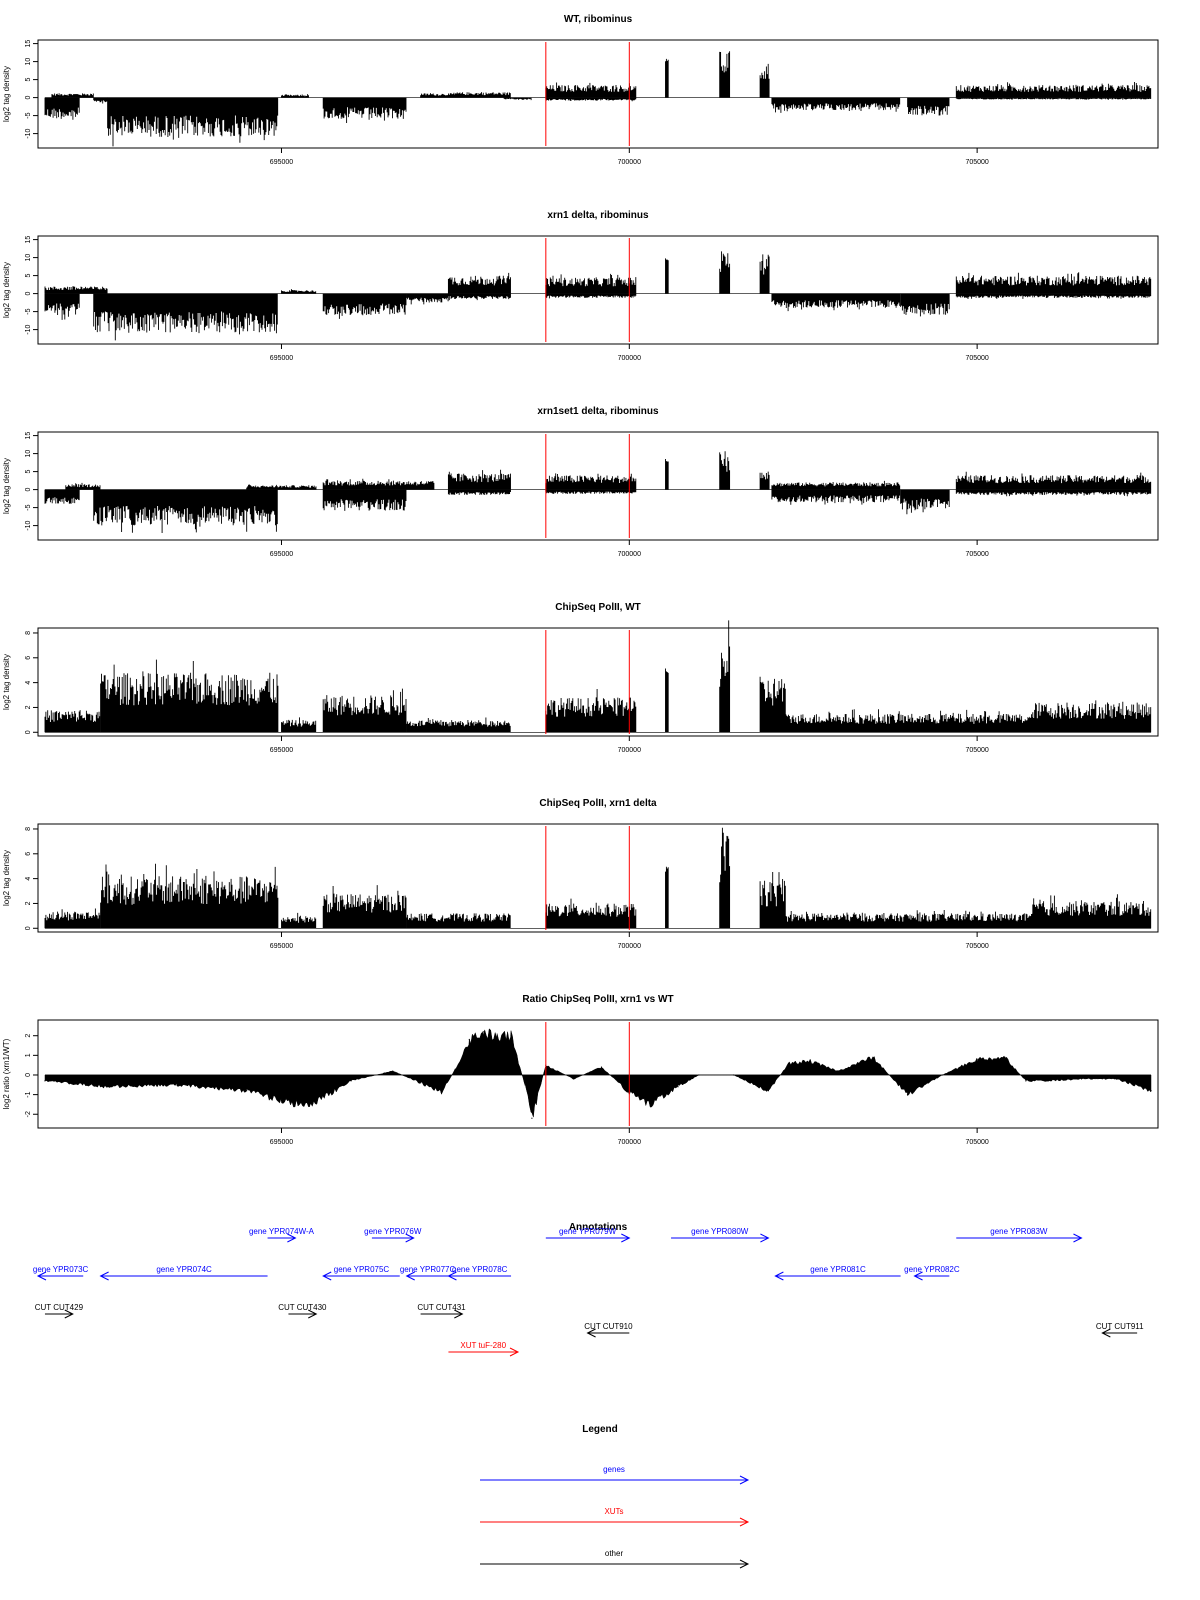  What do you see at coordinates (1120, 1330) in the screenshot?
I see `annotation-feature: CUT CUT911` at bounding box center [1120, 1330].